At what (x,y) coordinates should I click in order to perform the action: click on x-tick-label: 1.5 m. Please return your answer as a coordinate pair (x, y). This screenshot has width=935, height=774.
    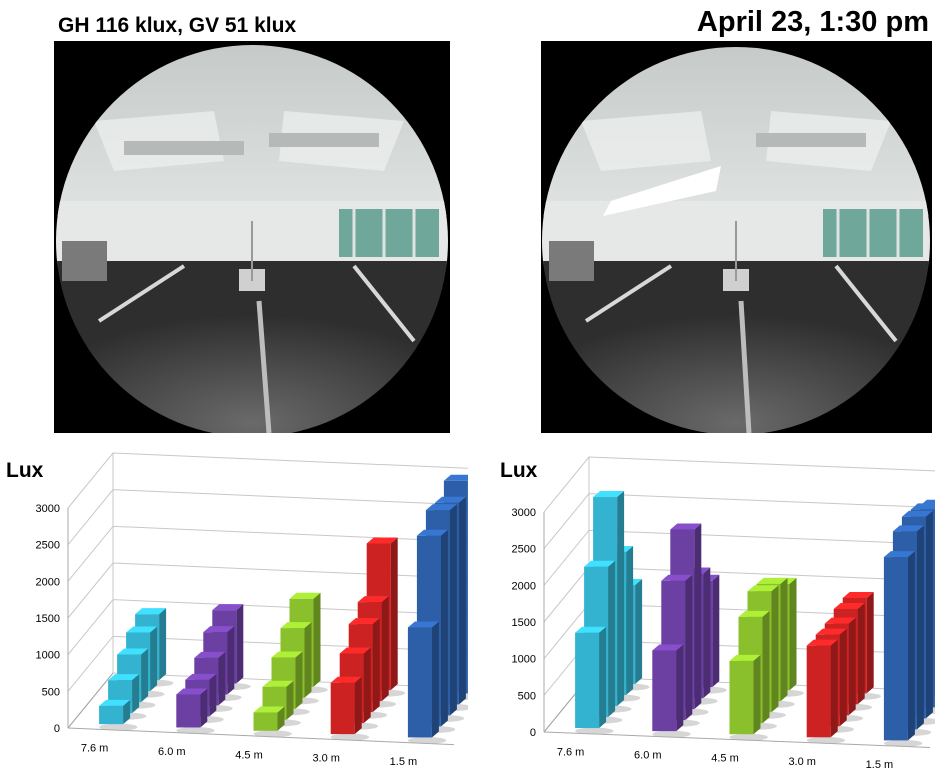
    Looking at the image, I should click on (880, 765).